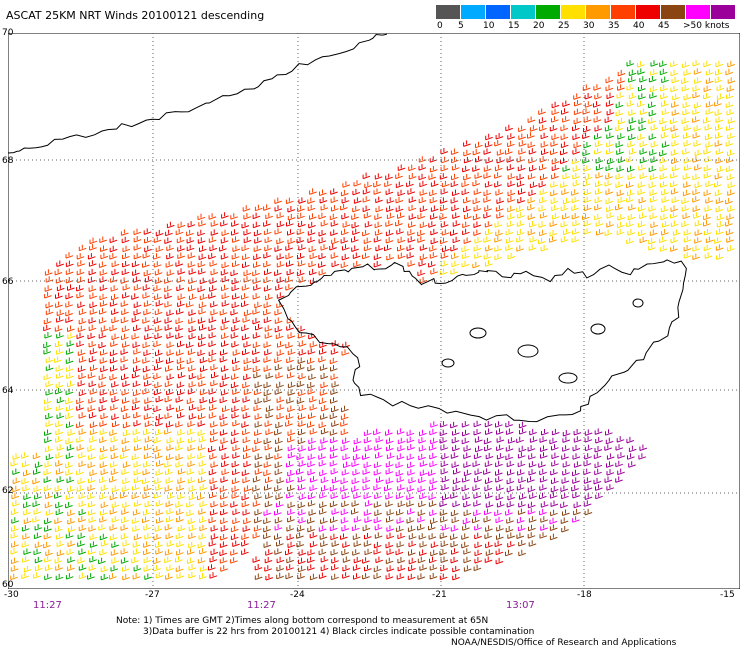  I want to click on color-scale-labels: 0 5 10 15 20 25 30 35 40 45 >50 knots, so click(586, 28).